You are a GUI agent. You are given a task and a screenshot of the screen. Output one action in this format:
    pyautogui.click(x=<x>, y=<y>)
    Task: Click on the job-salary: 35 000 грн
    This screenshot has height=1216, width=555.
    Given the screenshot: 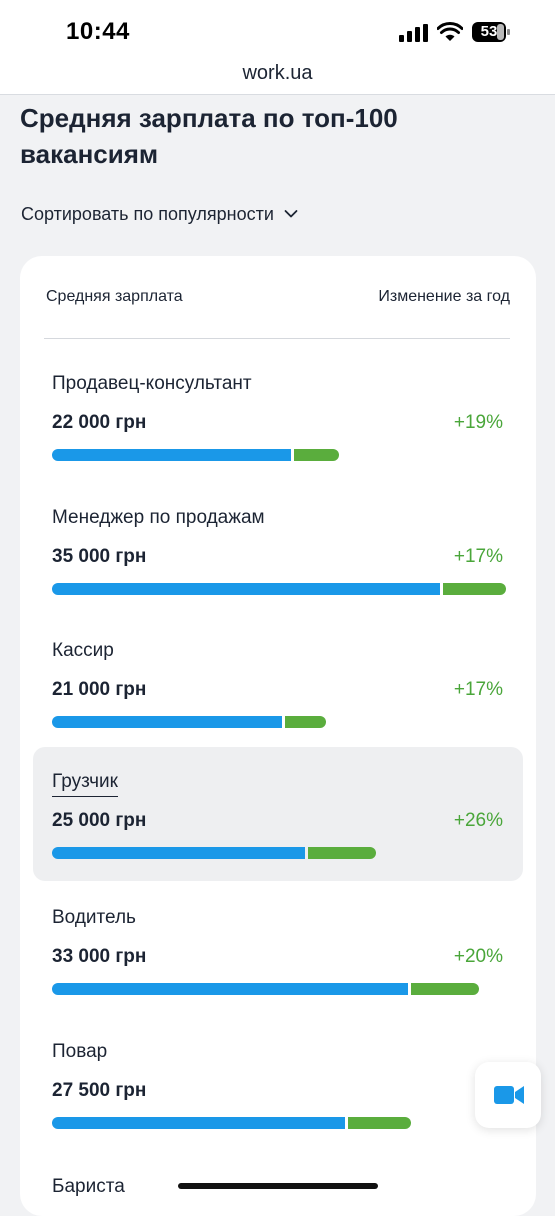 What is the action you would take?
    pyautogui.click(x=99, y=556)
    